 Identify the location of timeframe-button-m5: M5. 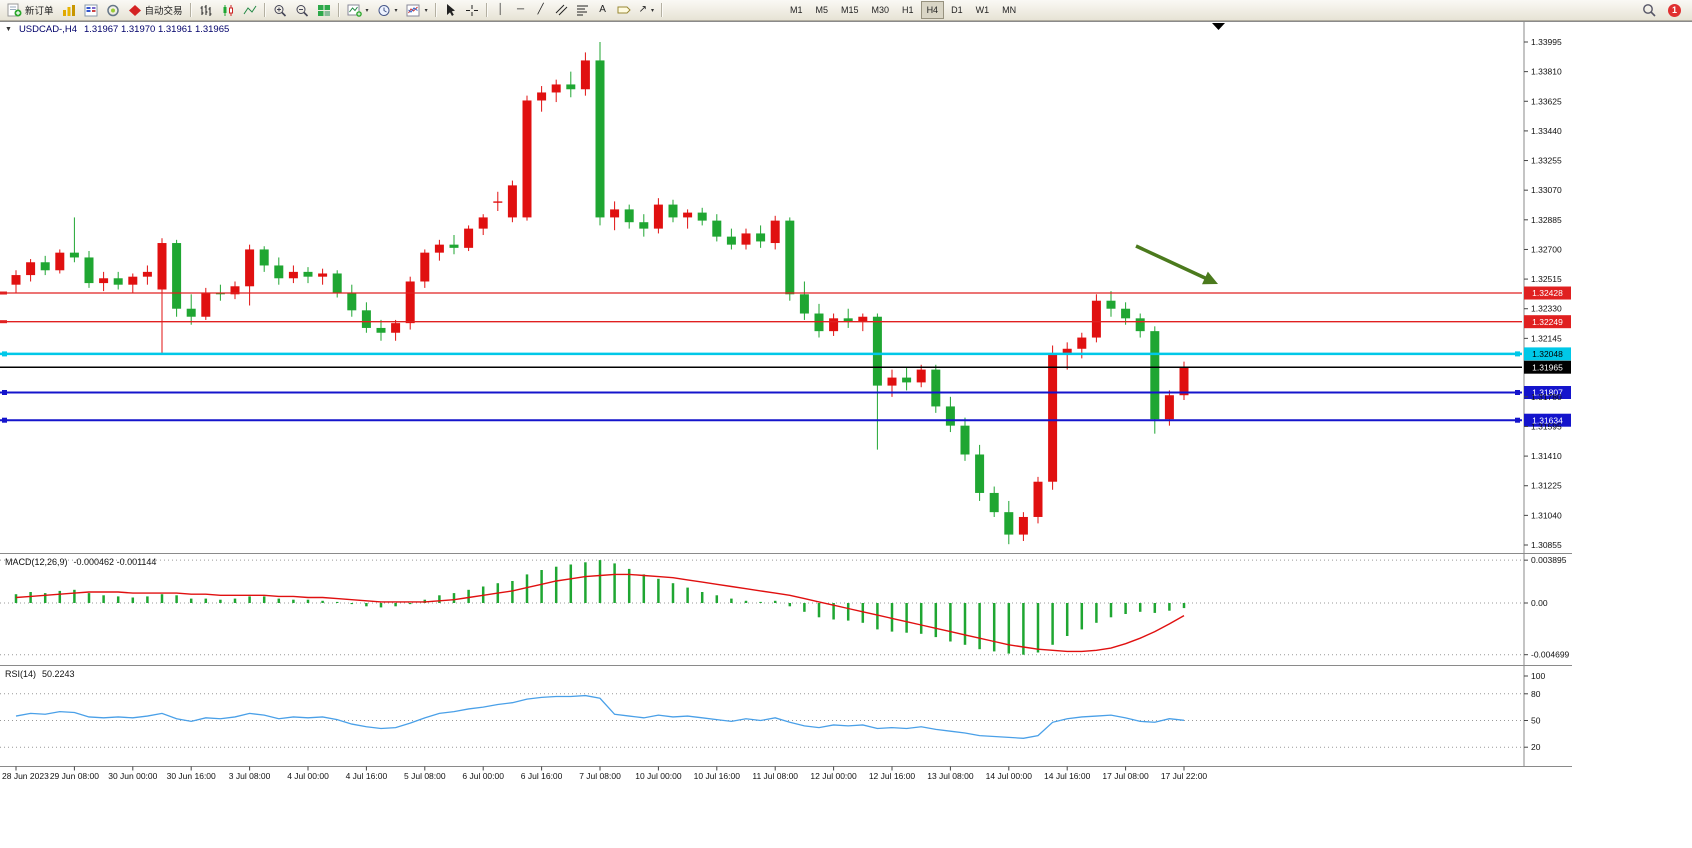
(822, 10).